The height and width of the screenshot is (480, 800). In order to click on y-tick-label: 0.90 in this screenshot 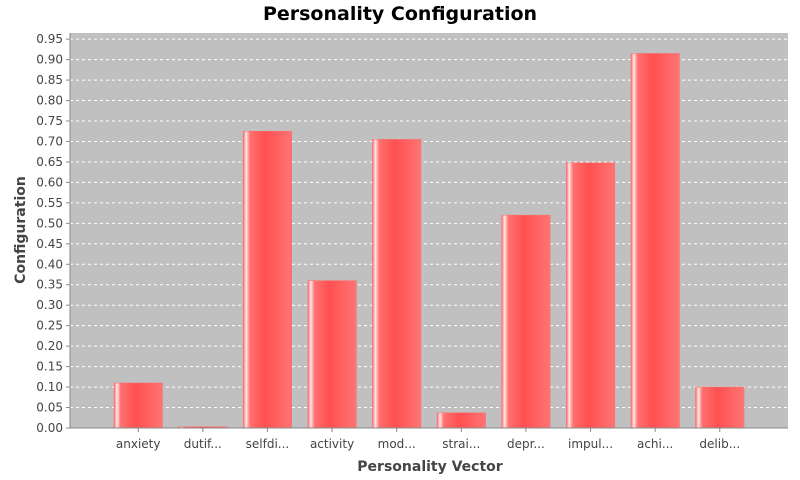, I will do `click(49, 60)`.